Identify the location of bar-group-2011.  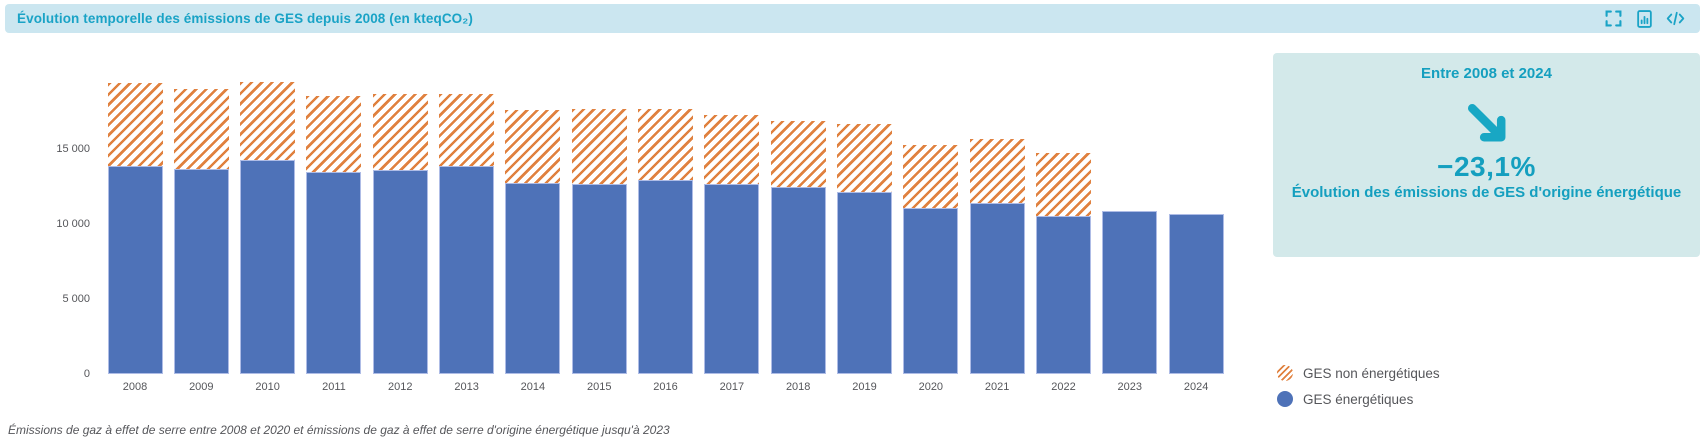
(334, 234).